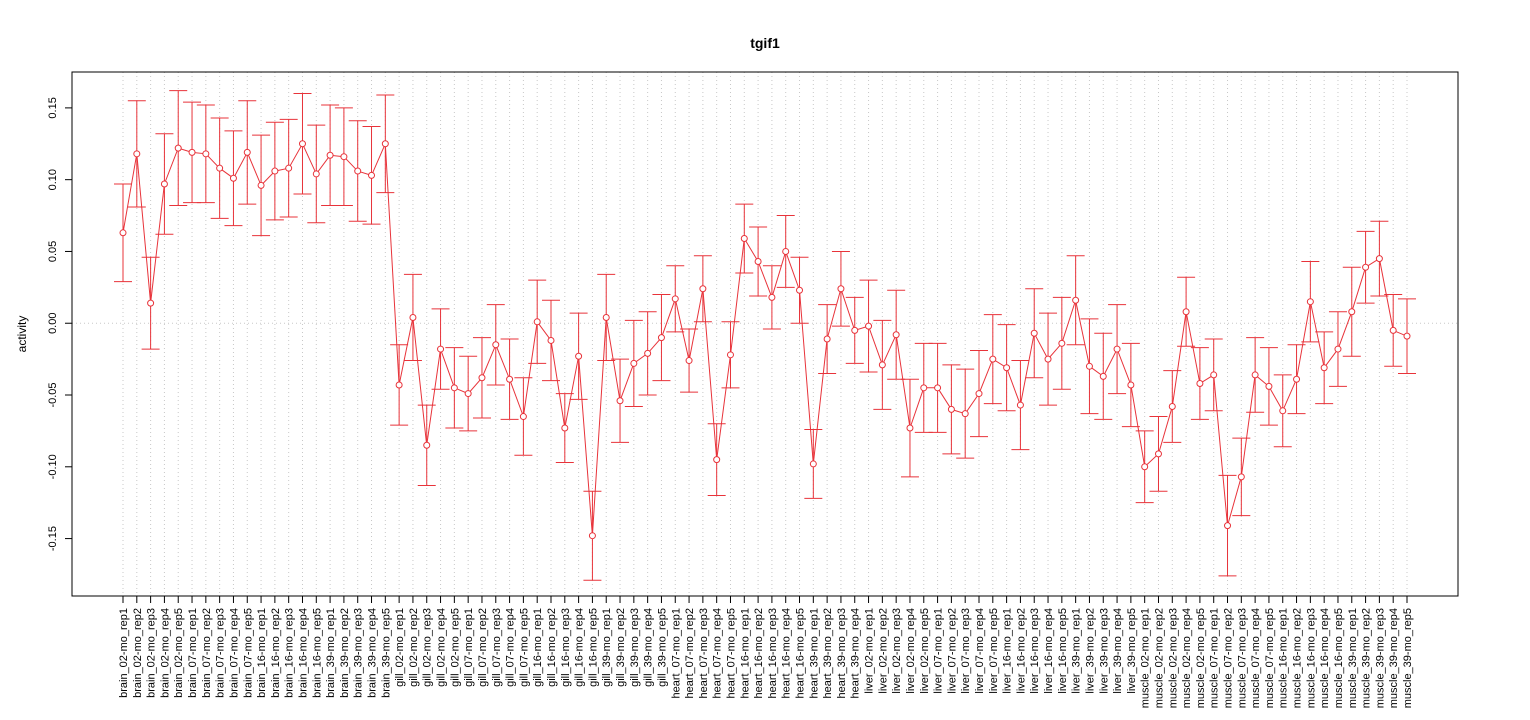 The width and height of the screenshot is (1530, 720). Describe the element at coordinates (428, 647) in the screenshot. I see `x-tick-label: gill_02-mo_rep3` at that location.